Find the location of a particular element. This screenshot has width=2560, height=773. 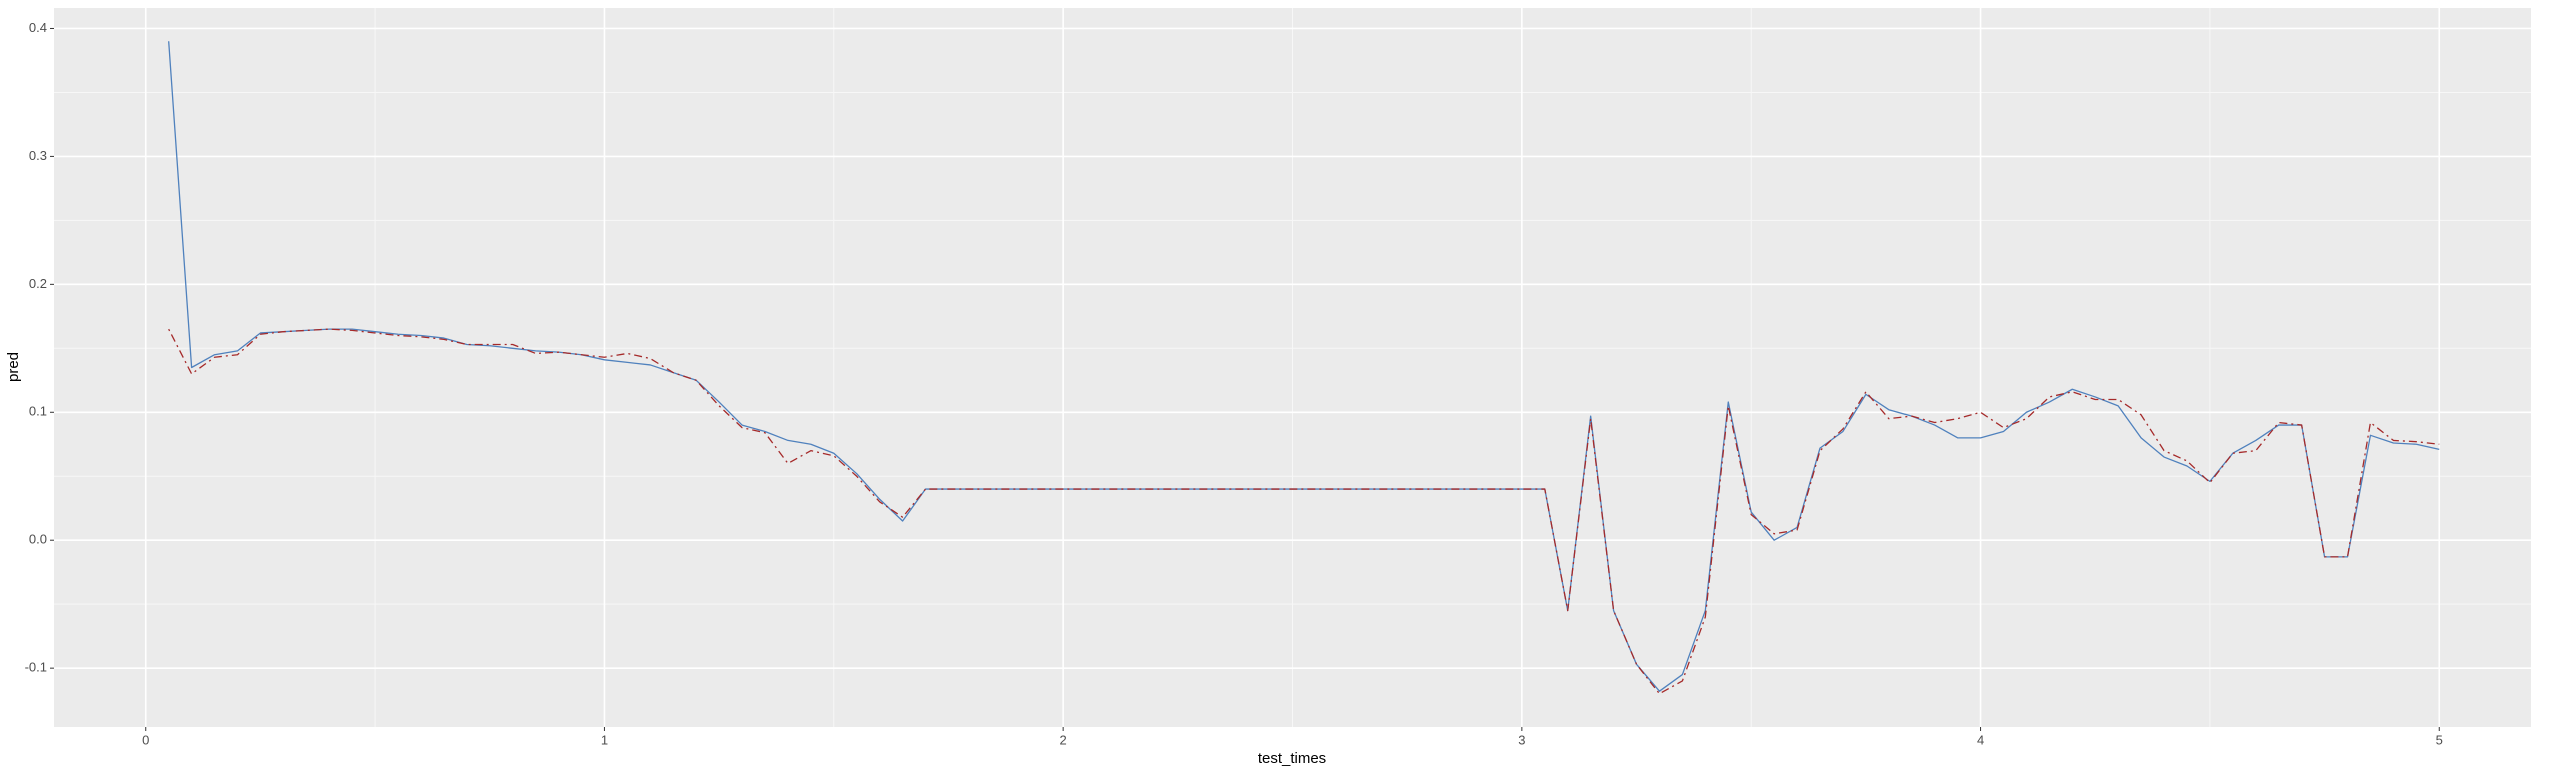

x-tick-label: 4 is located at coordinates (1980, 739).